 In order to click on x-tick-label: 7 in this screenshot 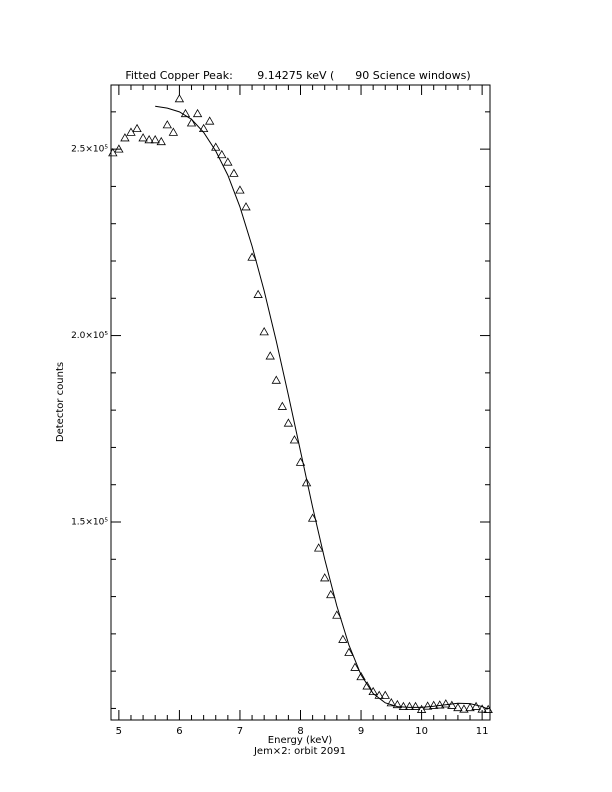, I will do `click(240, 731)`.